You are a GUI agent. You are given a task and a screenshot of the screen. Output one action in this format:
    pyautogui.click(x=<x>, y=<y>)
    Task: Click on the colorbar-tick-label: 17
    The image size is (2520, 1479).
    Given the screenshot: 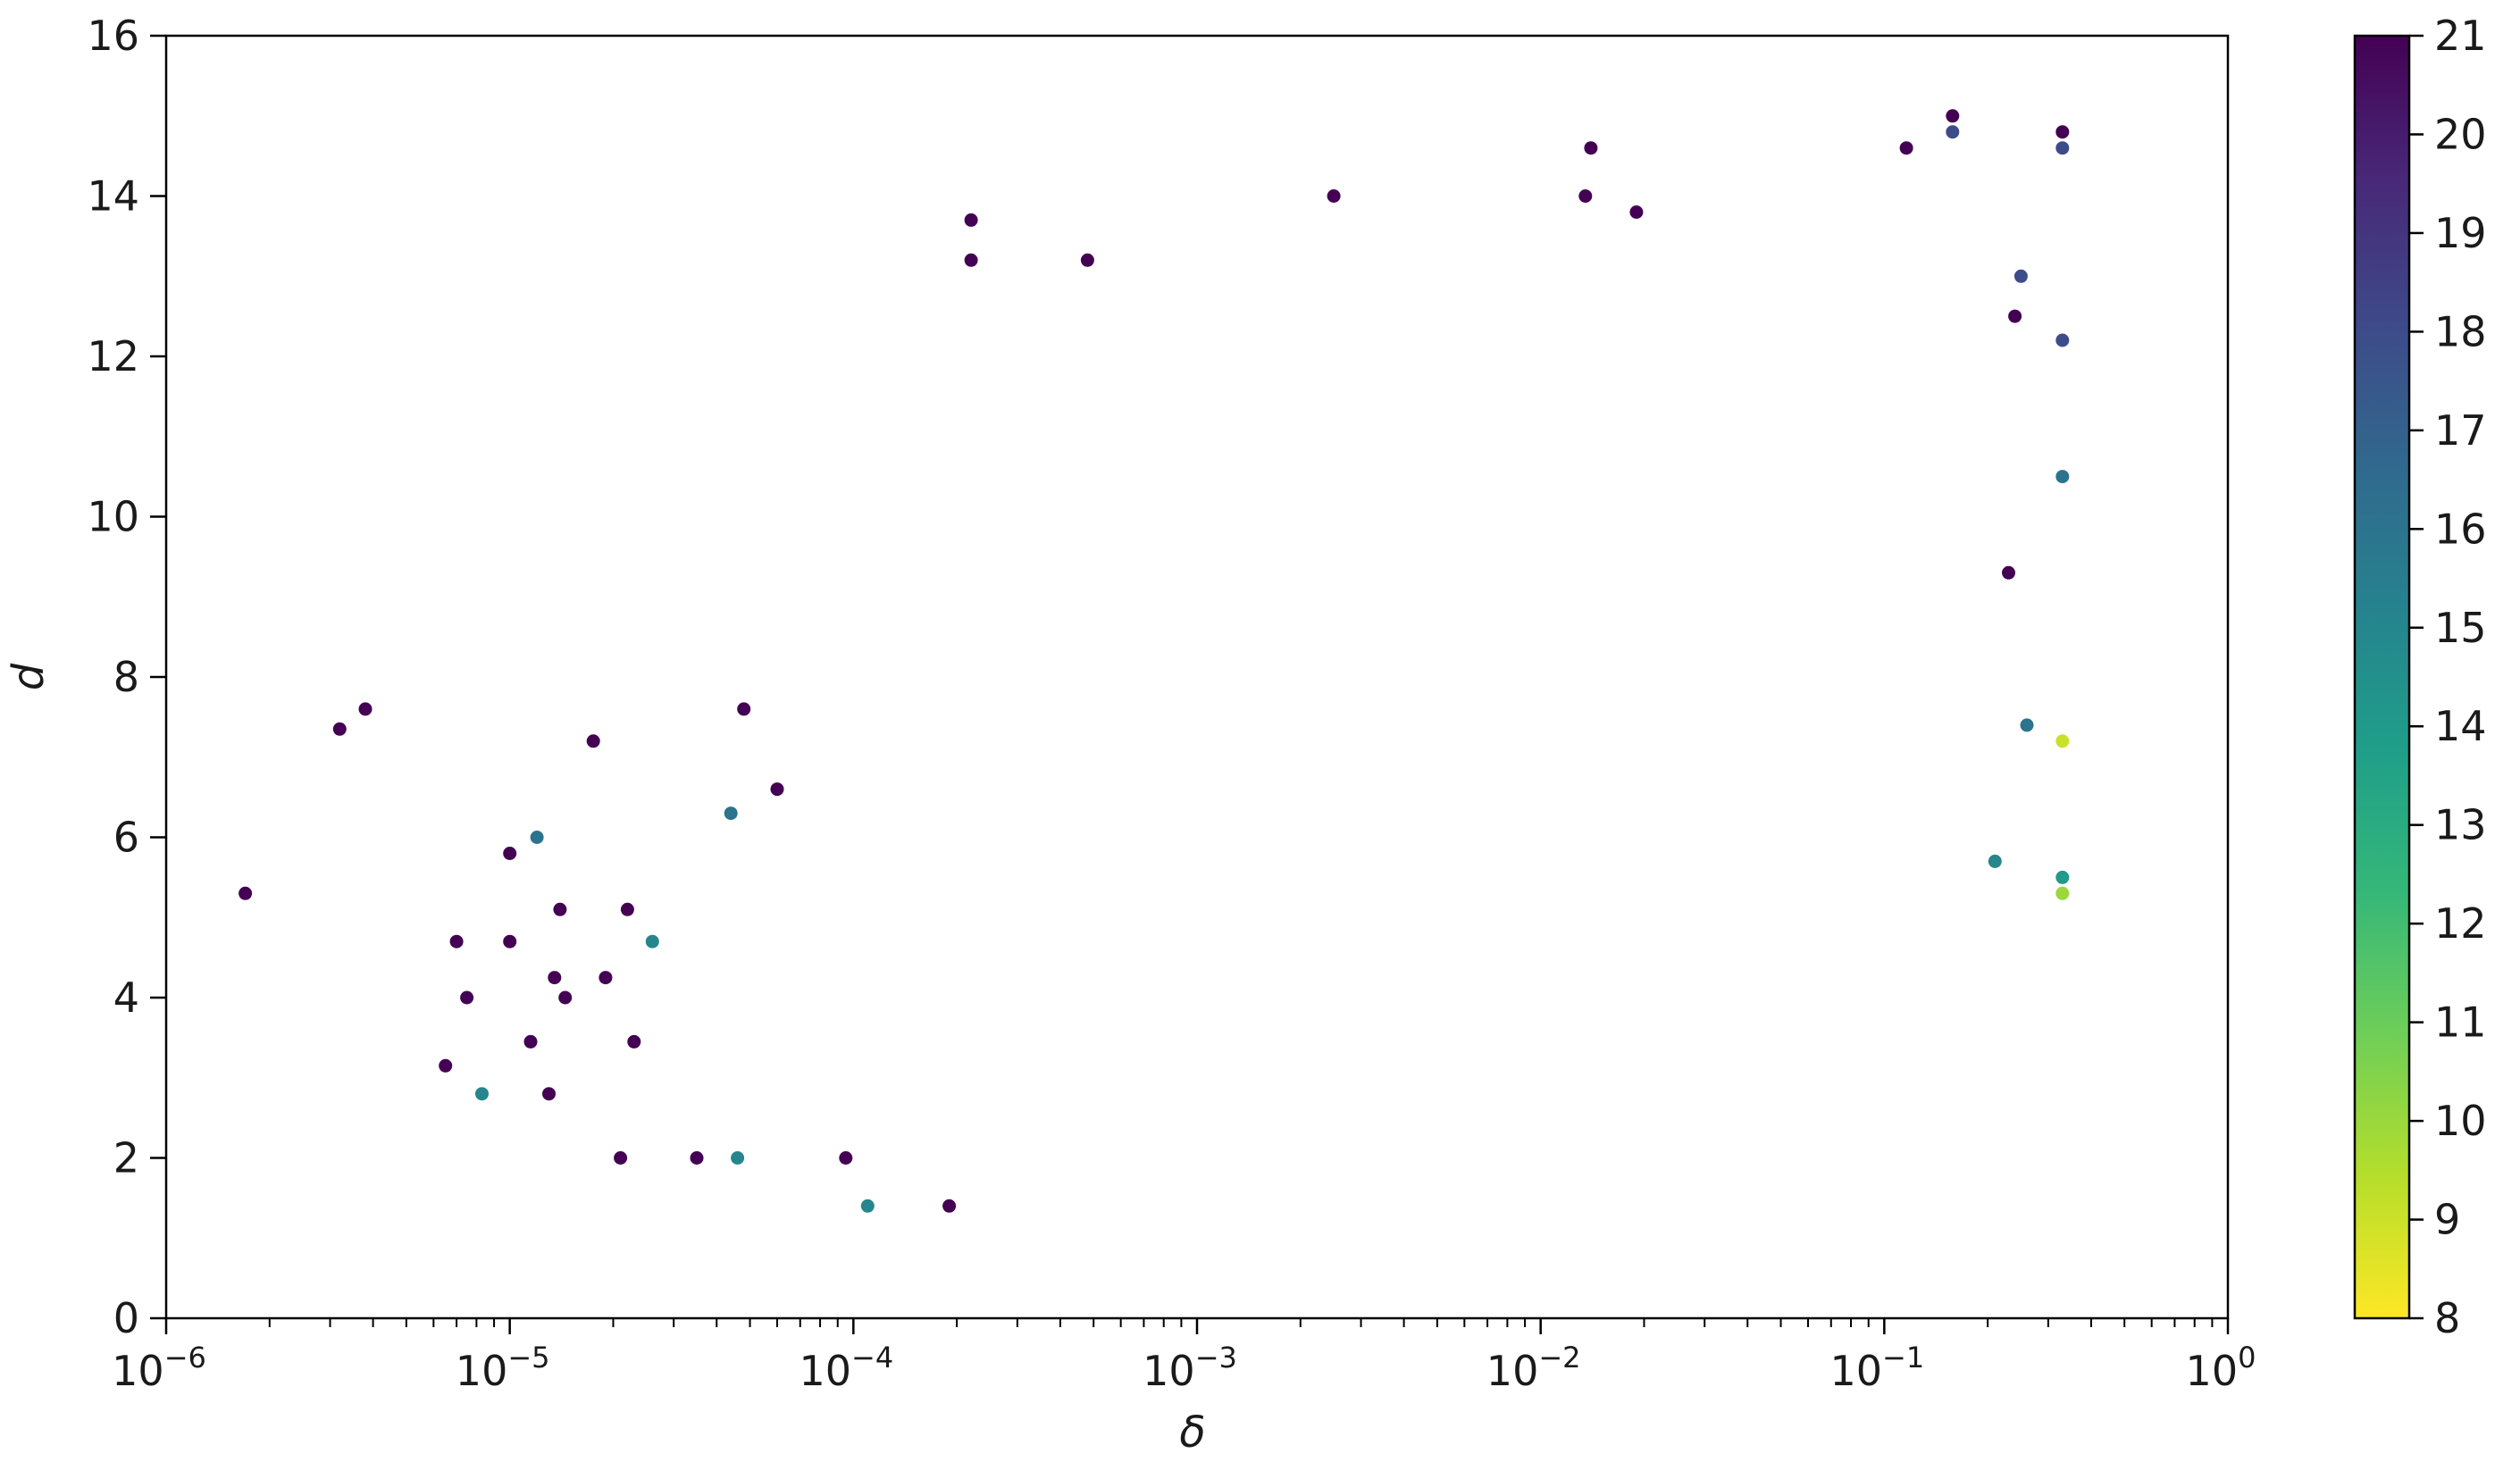 What is the action you would take?
    pyautogui.click(x=2460, y=430)
    